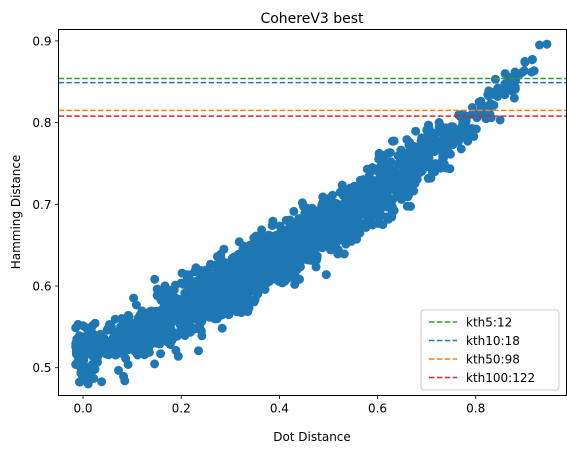 This screenshot has height=460, width=567. What do you see at coordinates (279, 409) in the screenshot?
I see `x-tick-label: 0.4` at bounding box center [279, 409].